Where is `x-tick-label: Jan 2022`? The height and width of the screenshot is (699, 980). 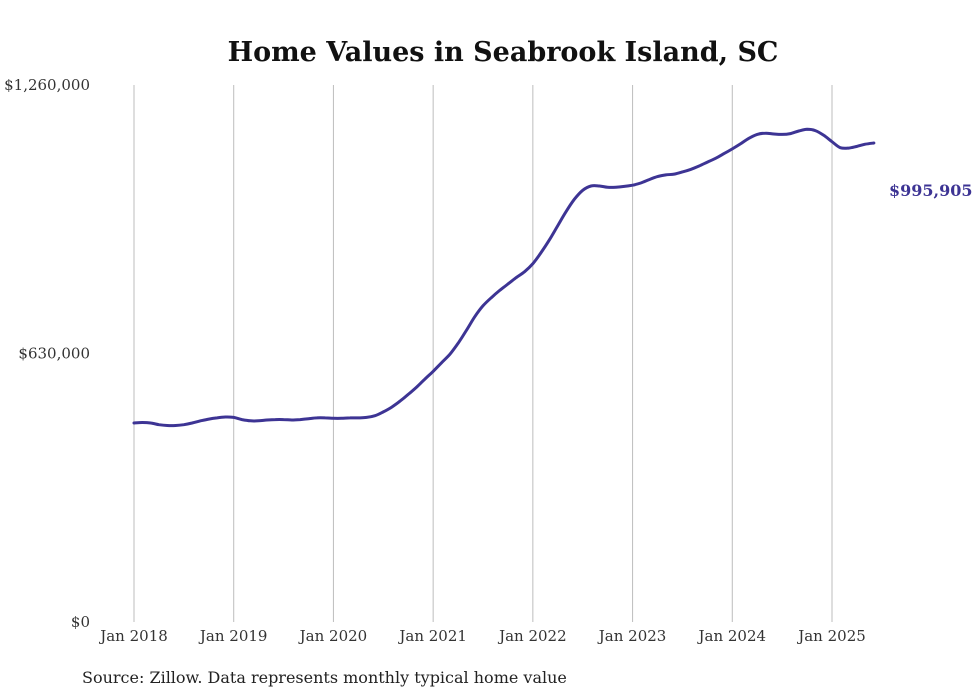
x-tick-label: Jan 2022 is located at coordinates (532, 636).